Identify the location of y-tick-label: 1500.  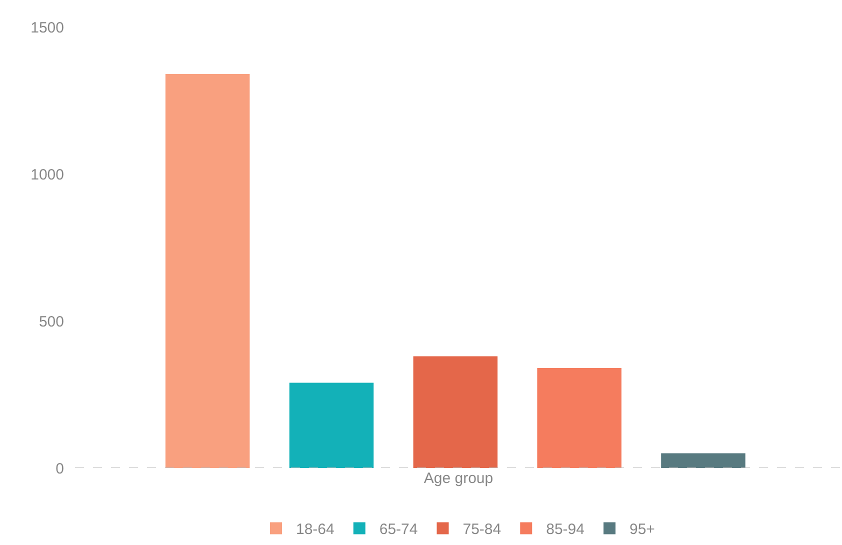
(47, 27).